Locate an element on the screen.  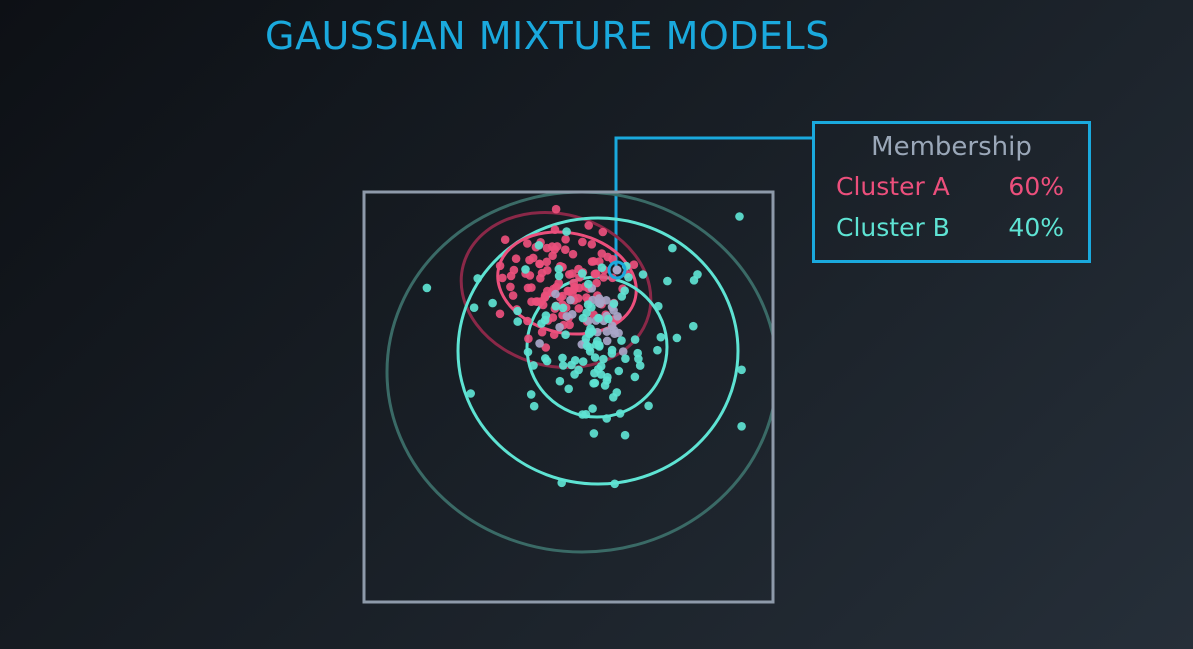
connector-line is located at coordinates (714, 202).